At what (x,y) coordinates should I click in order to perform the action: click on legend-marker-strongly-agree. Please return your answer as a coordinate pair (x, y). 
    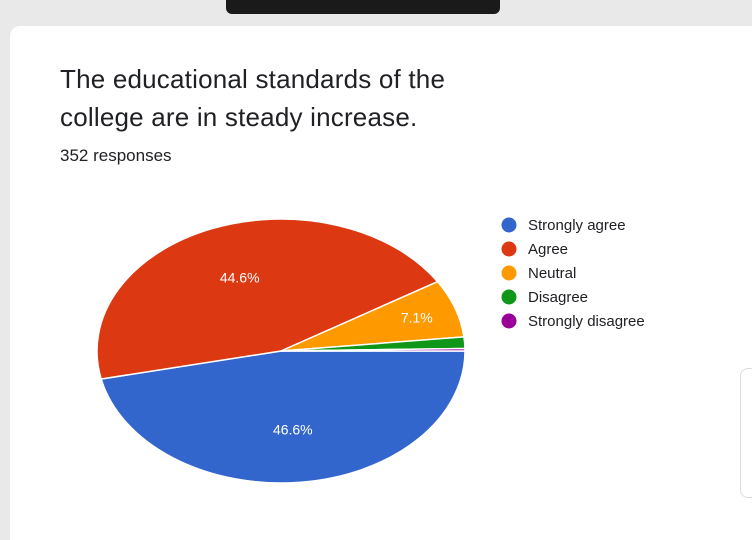
    Looking at the image, I should click on (509, 225).